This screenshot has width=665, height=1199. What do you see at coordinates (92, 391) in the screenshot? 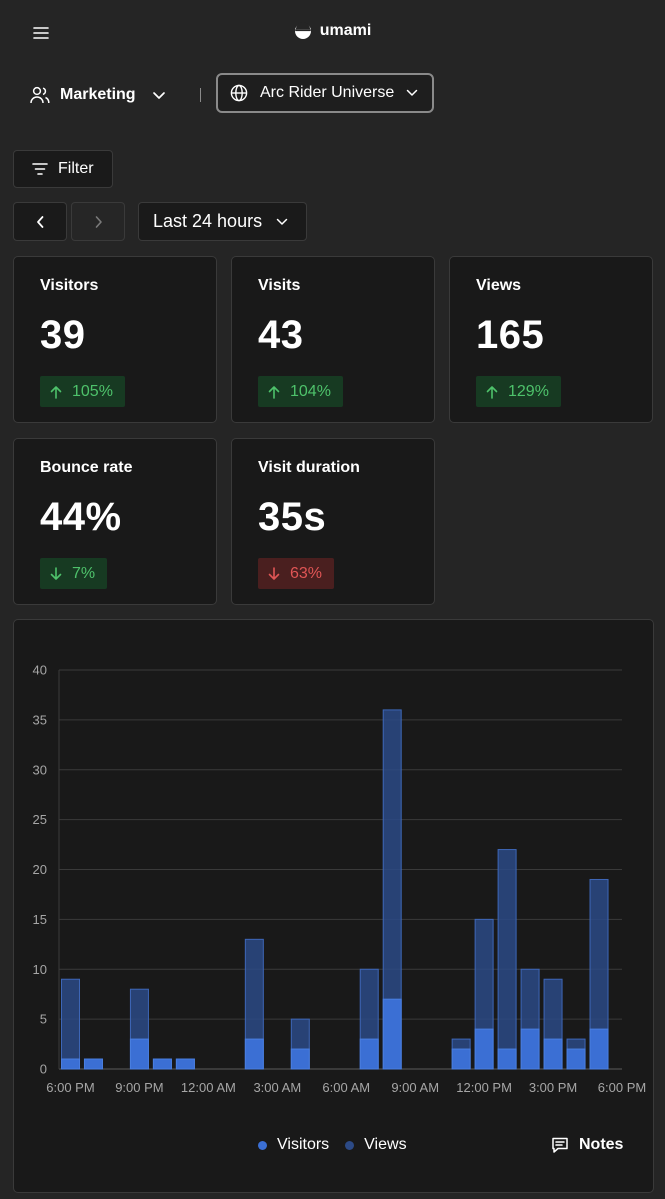
I see `metric-change-value: 105%` at bounding box center [92, 391].